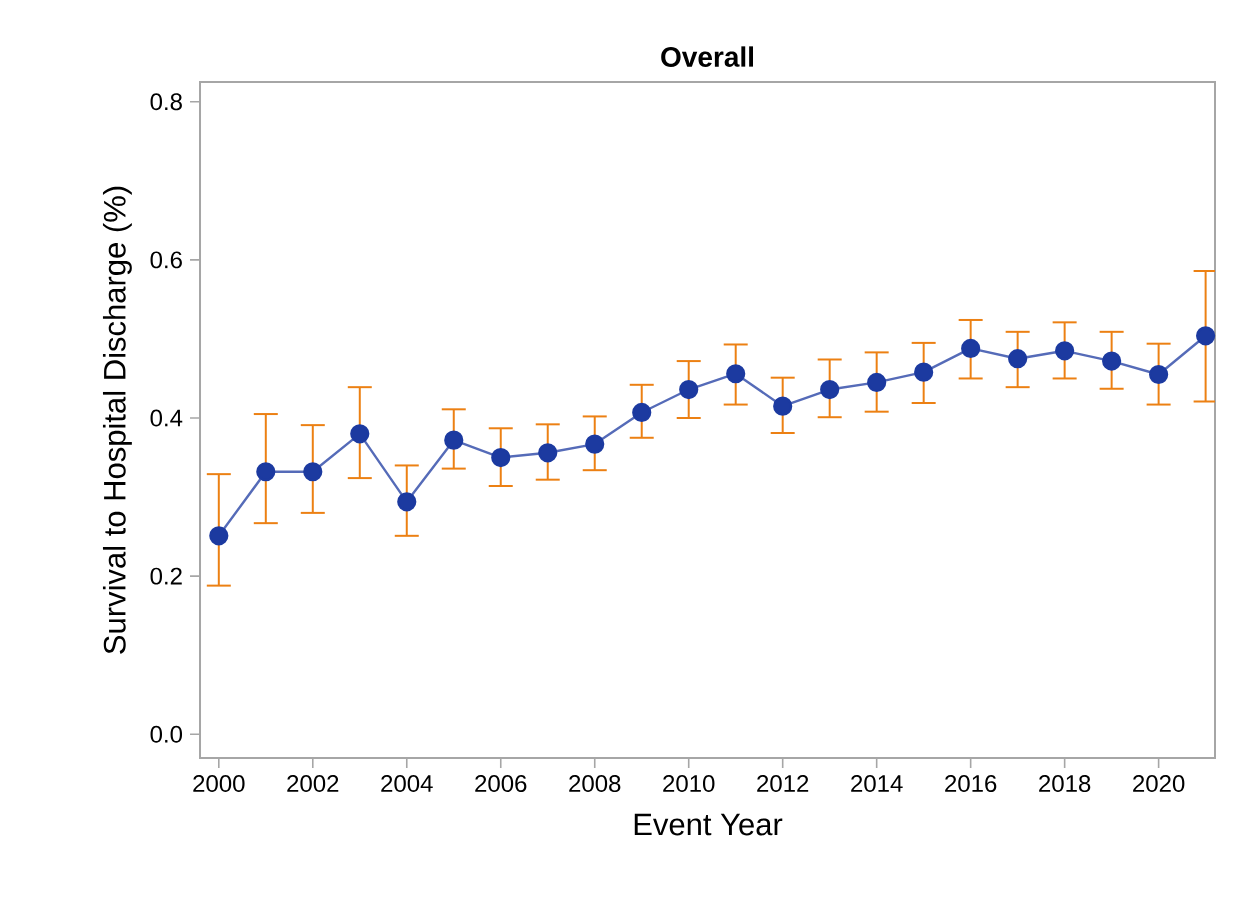 The height and width of the screenshot is (903, 1245). Describe the element at coordinates (595, 784) in the screenshot. I see `x-tick-label: 2008` at that location.